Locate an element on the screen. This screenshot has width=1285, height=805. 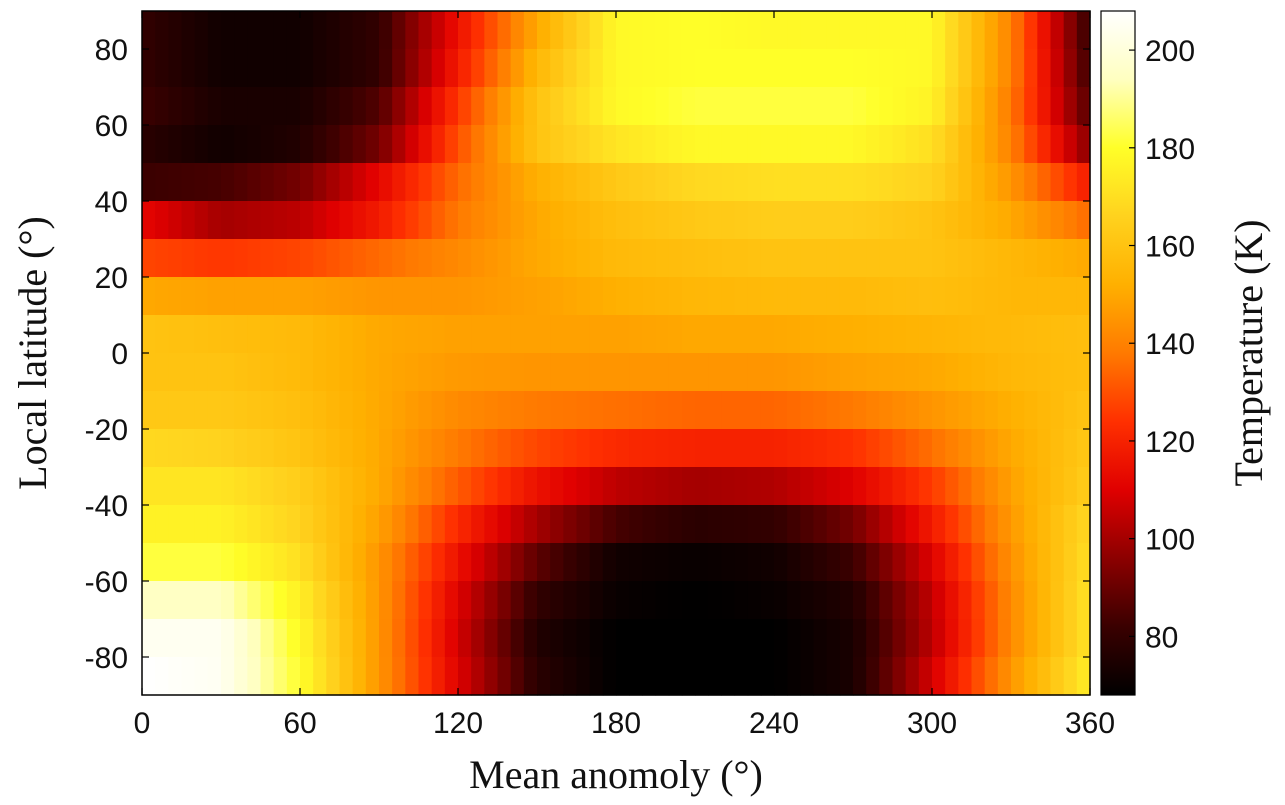
x-tick-label: 120 is located at coordinates (458, 723).